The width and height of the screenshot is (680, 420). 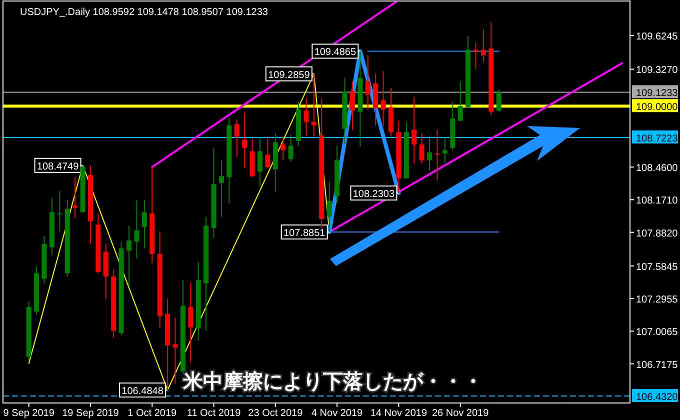 What do you see at coordinates (657, 267) in the screenshot?
I see `y-tick-label: 107.5845` at bounding box center [657, 267].